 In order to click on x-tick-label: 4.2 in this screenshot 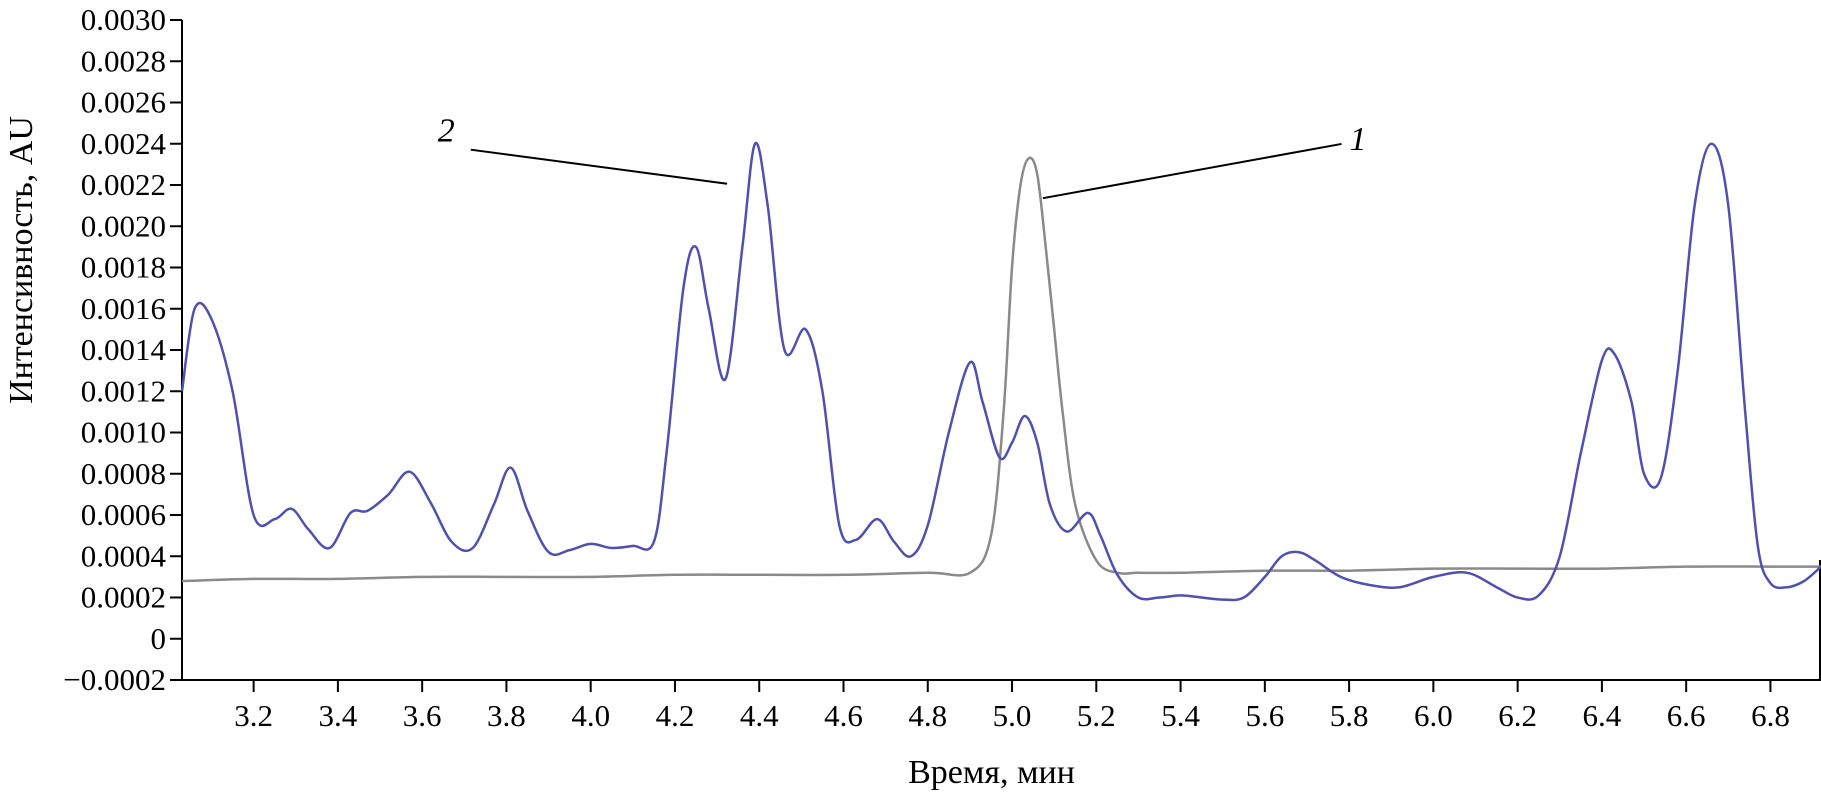, I will do `click(675, 715)`.